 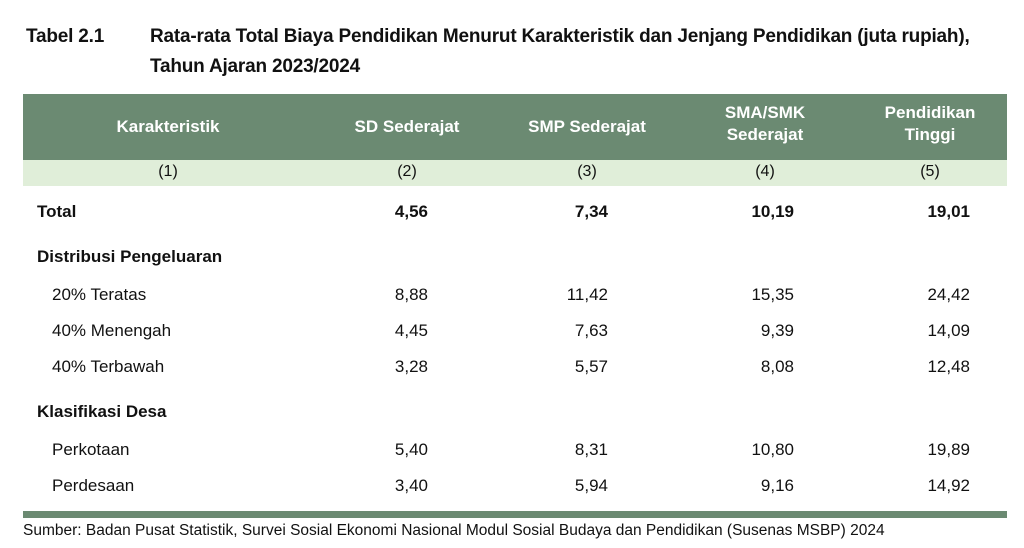 I want to click on row-label: Perdesaan, so click(x=93, y=485).